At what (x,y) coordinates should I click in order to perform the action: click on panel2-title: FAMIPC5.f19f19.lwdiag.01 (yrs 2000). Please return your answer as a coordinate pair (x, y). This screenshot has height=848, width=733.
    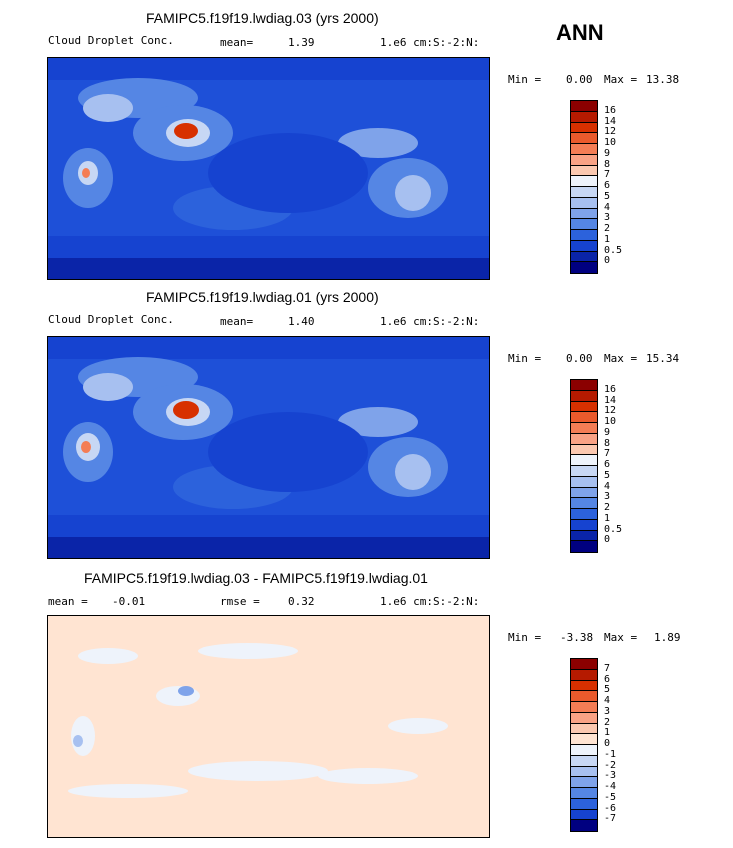
    Looking at the image, I should click on (262, 297).